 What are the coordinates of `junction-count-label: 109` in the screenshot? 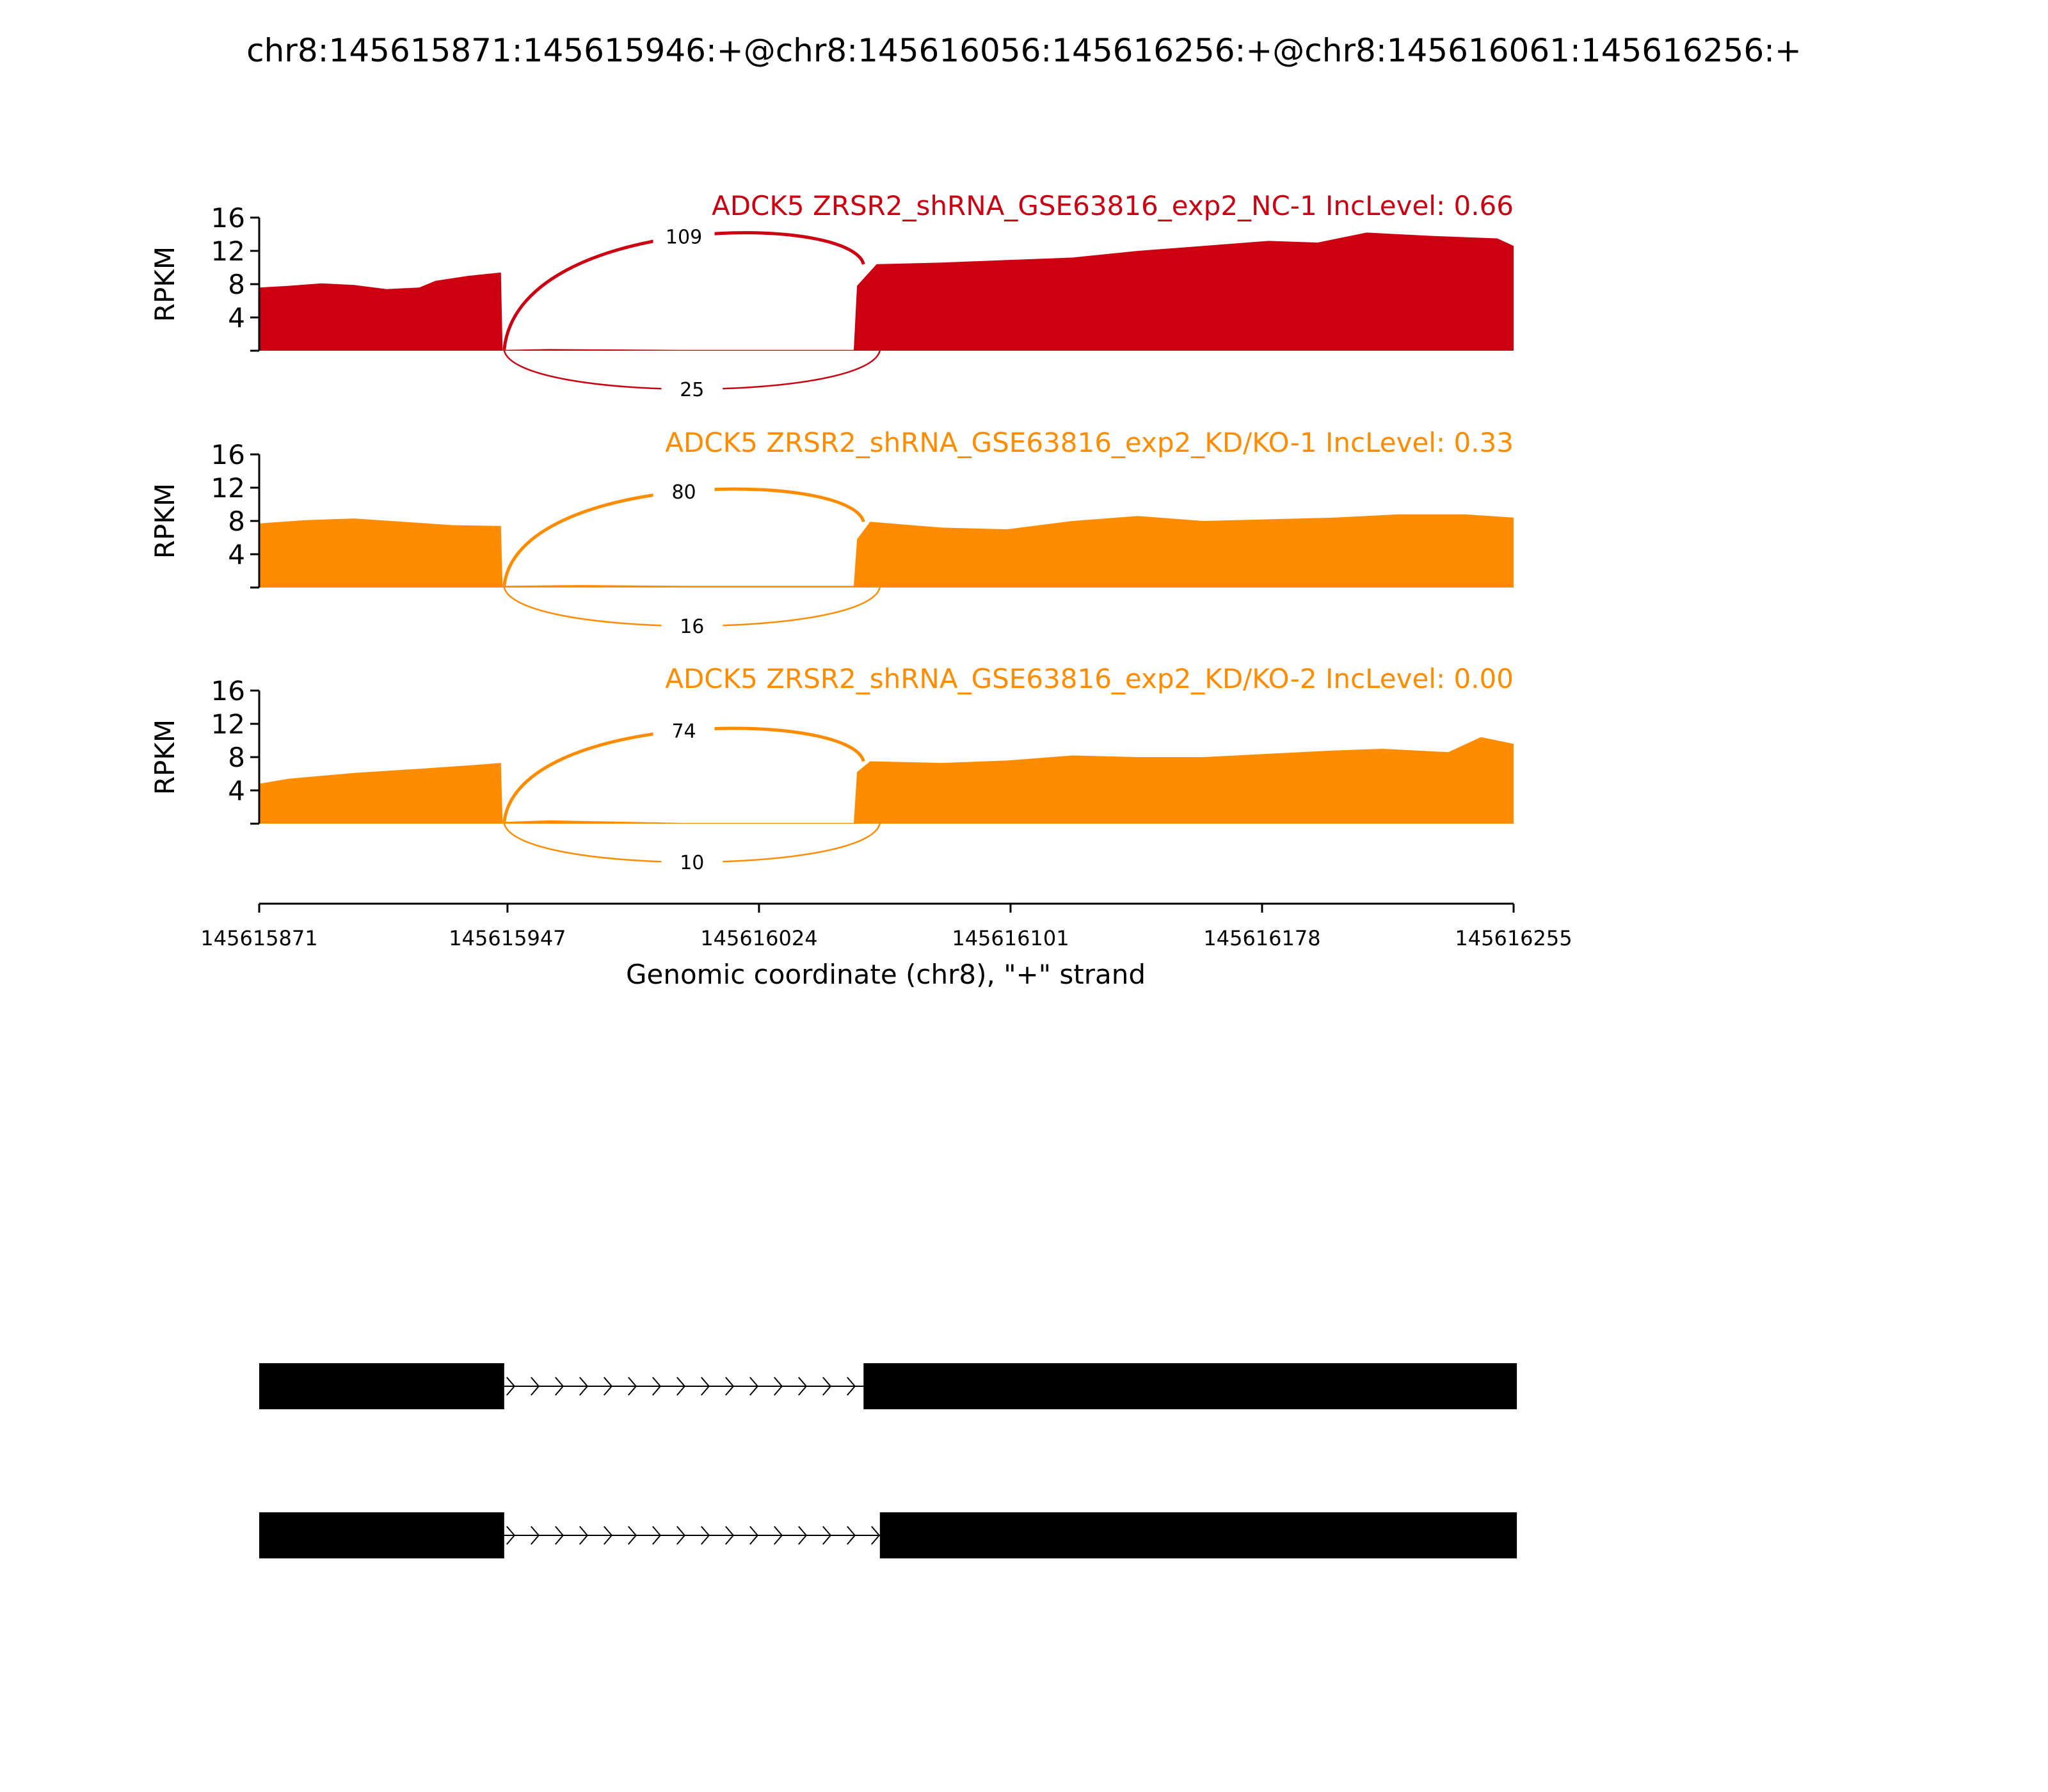 It's located at (684, 238).